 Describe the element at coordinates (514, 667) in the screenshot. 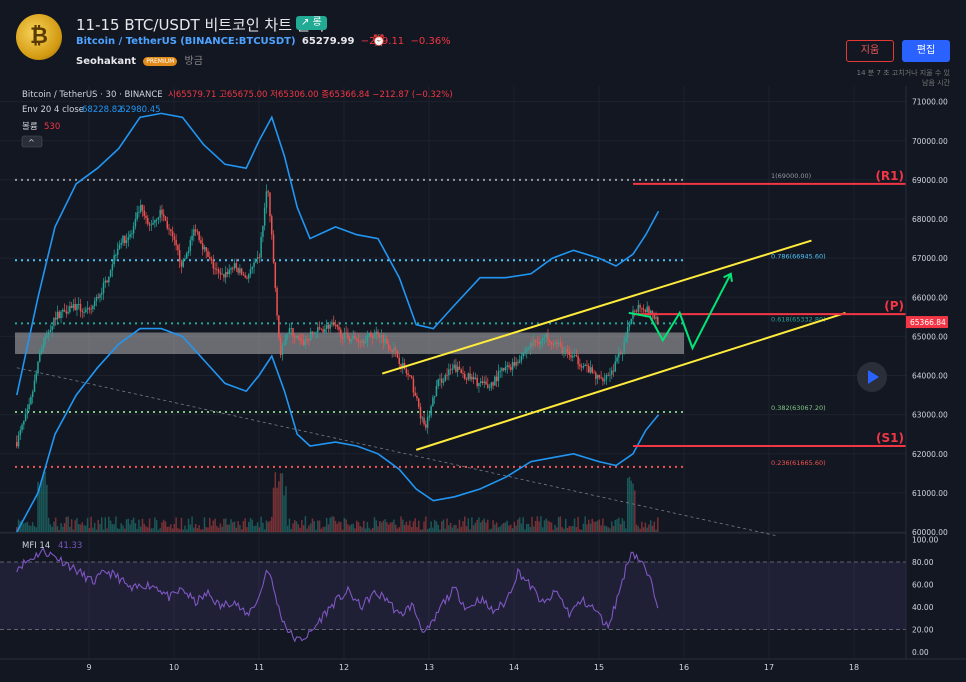

I see `time-tick-label: 14` at that location.